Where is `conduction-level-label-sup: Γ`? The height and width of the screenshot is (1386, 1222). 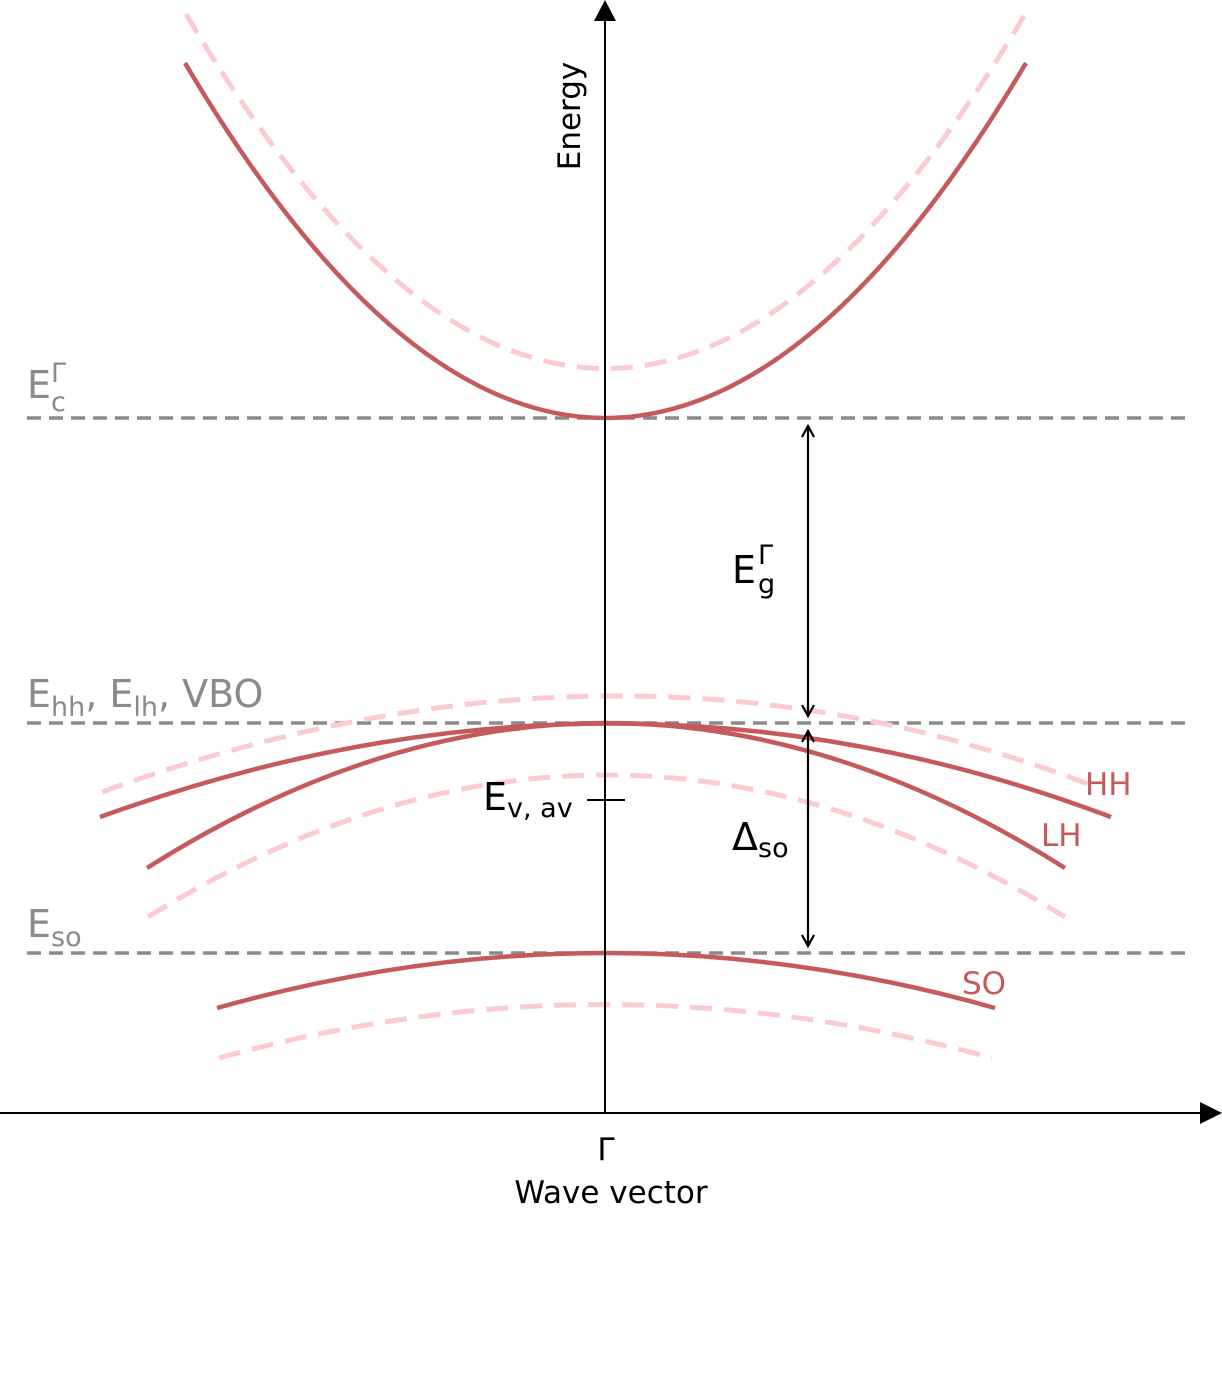 conduction-level-label-sup: Γ is located at coordinates (58, 373).